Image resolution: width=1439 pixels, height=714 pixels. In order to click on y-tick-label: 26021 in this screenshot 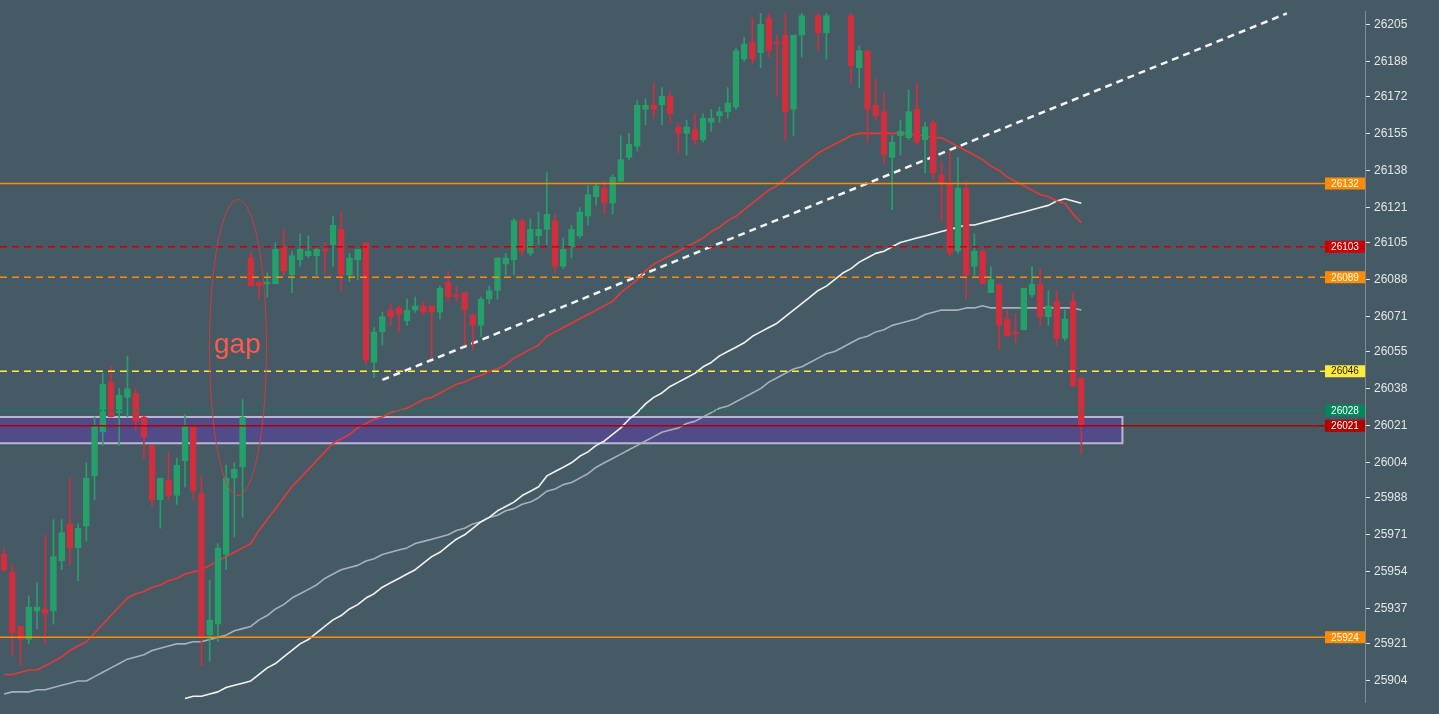, I will do `click(1391, 425)`.